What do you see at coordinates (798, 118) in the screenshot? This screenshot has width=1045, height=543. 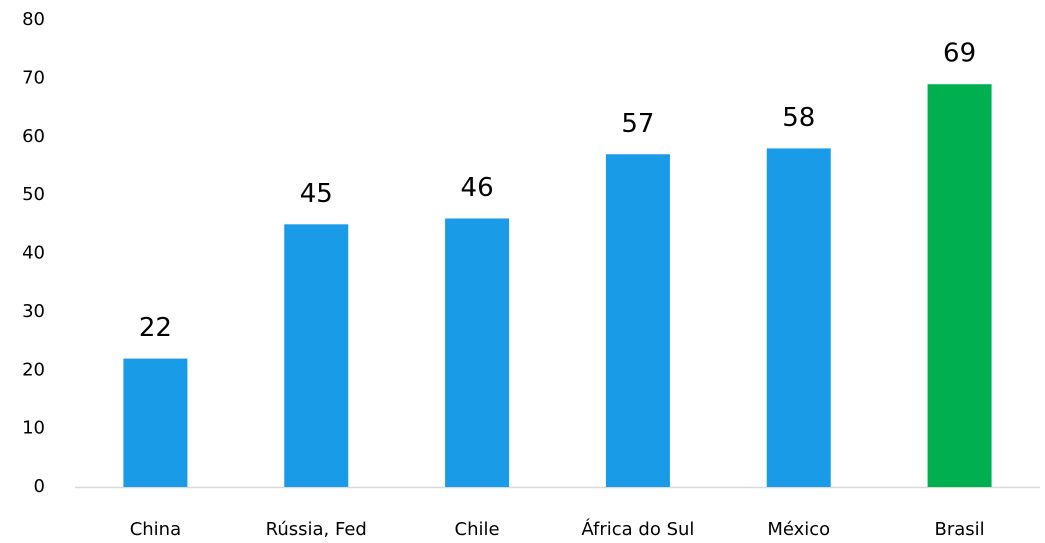 I see `value-label: 58` at bounding box center [798, 118].